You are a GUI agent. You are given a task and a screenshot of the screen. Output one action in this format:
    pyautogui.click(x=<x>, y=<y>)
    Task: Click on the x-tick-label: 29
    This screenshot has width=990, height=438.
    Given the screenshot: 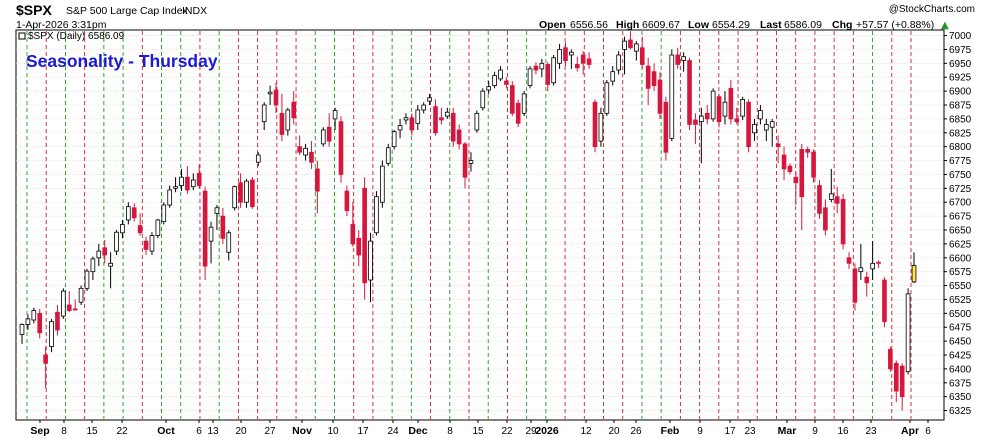 What is the action you would take?
    pyautogui.click(x=531, y=431)
    